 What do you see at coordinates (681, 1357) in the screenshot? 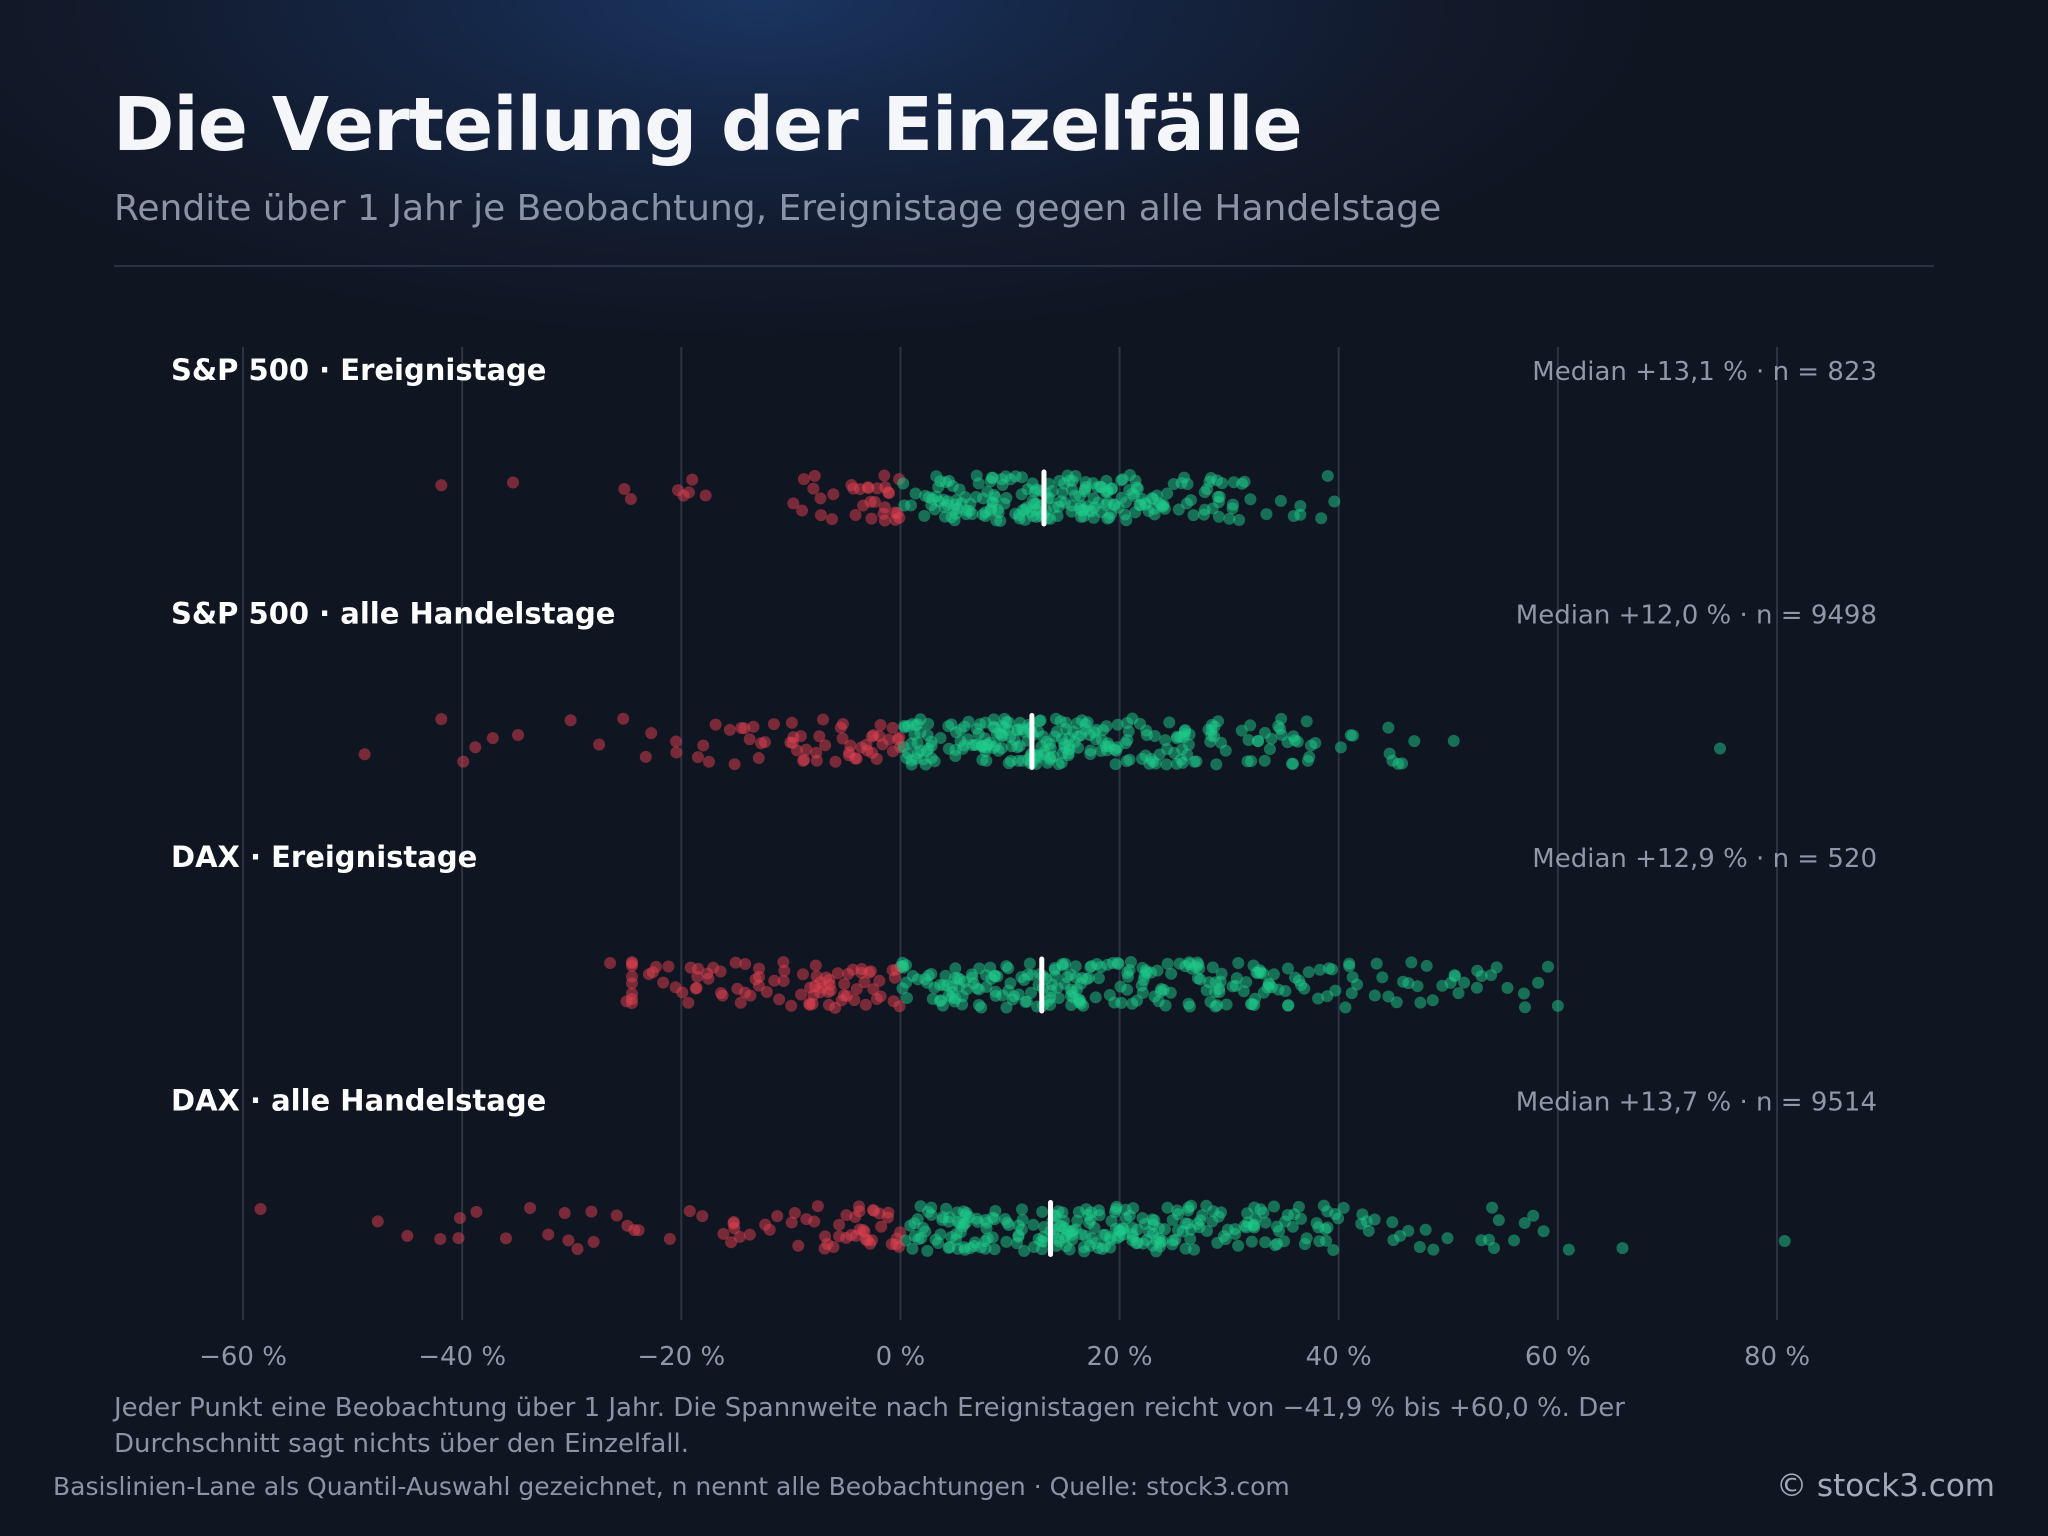
I see `x-tick-label: −20 %` at bounding box center [681, 1357].